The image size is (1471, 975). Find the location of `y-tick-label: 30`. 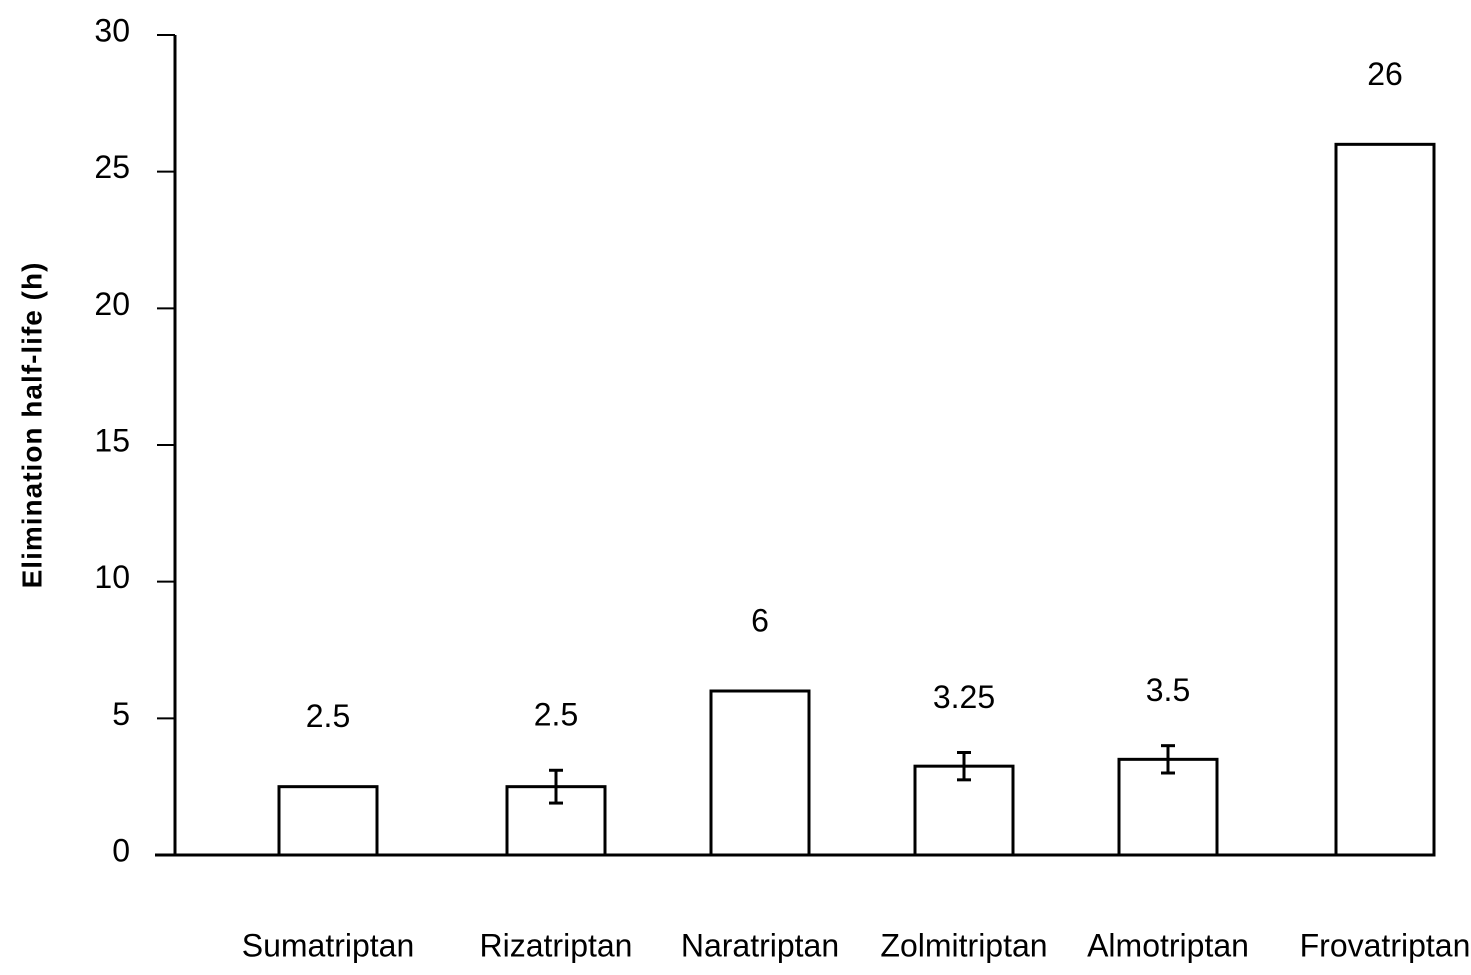

y-tick-label: 30 is located at coordinates (112, 30).